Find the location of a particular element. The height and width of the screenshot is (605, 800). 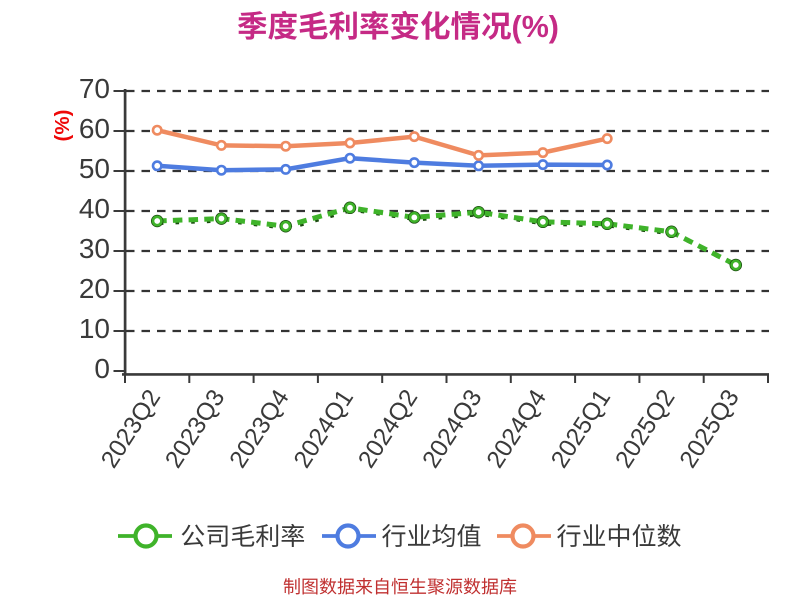

svg-text: 0 is located at coordinates (102, 368).